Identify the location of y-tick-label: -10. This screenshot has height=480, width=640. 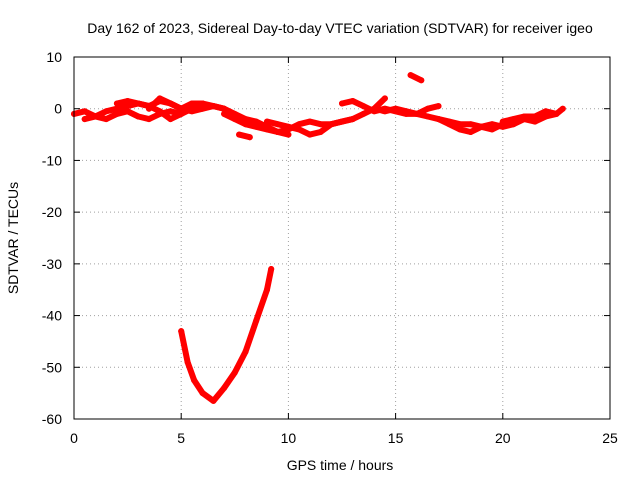
(52, 160).